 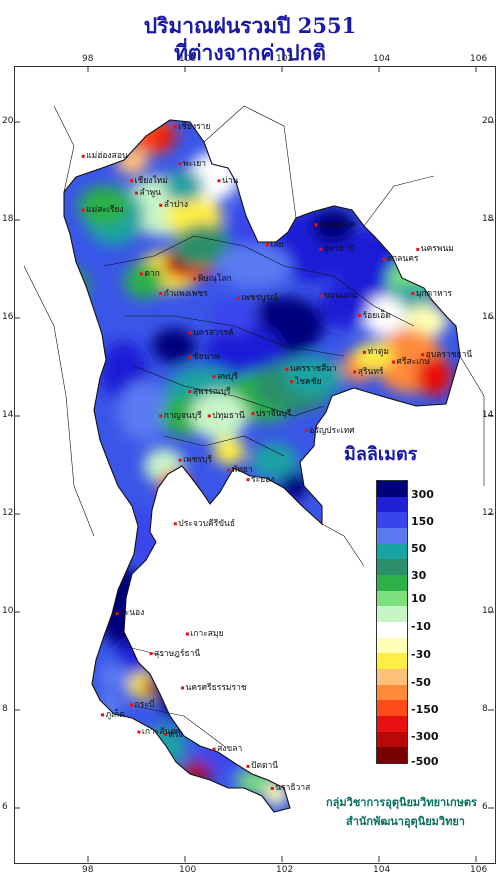 I want to click on city-label: กระบี่, so click(x=144, y=705).